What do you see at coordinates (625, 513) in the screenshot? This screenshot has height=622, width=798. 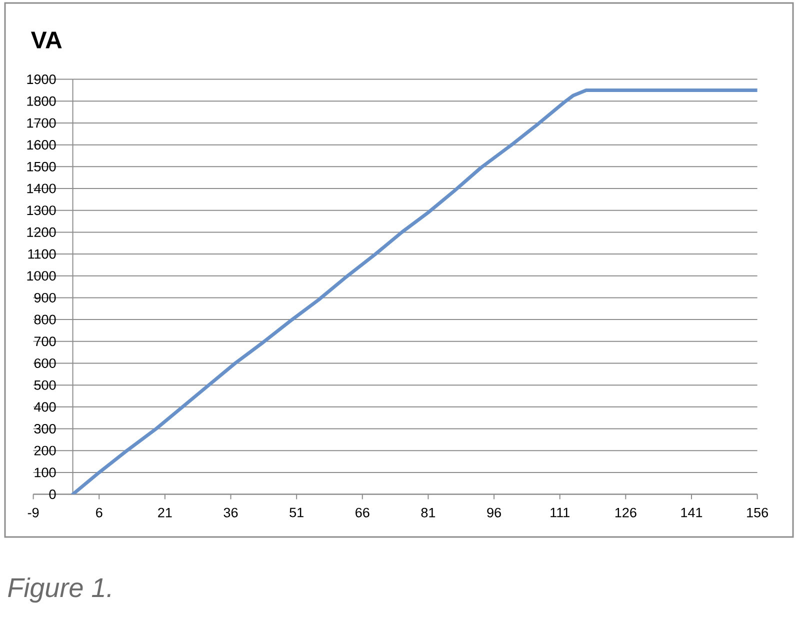 I see `x-tick-label: 126` at bounding box center [625, 513].